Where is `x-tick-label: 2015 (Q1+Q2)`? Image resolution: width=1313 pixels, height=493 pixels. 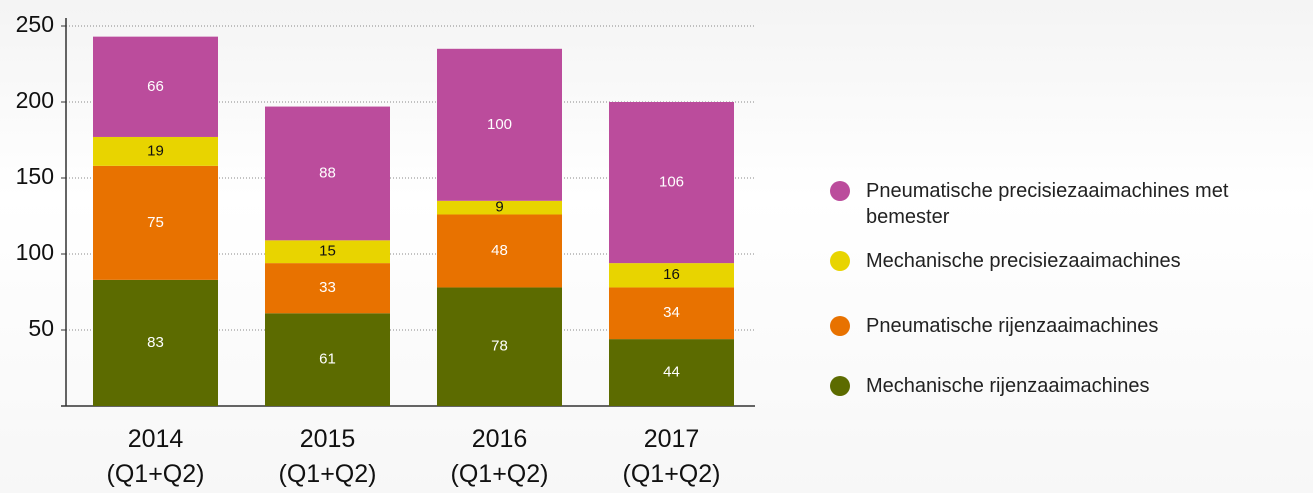
x-tick-label: 2015 (Q1+Q2) is located at coordinates (327, 456).